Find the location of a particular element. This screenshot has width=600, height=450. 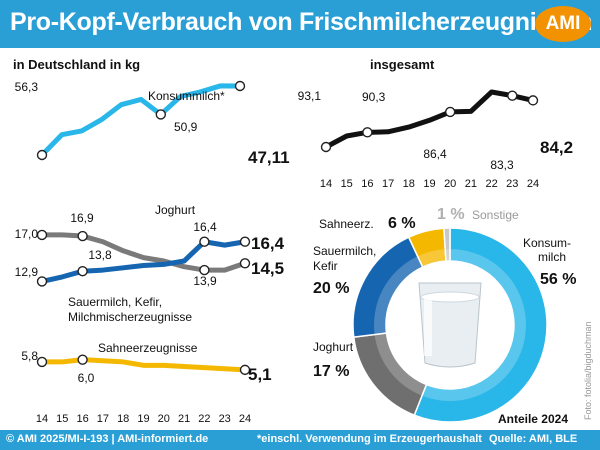

sauermilch-label-end: 14,5 is located at coordinates (267, 268).